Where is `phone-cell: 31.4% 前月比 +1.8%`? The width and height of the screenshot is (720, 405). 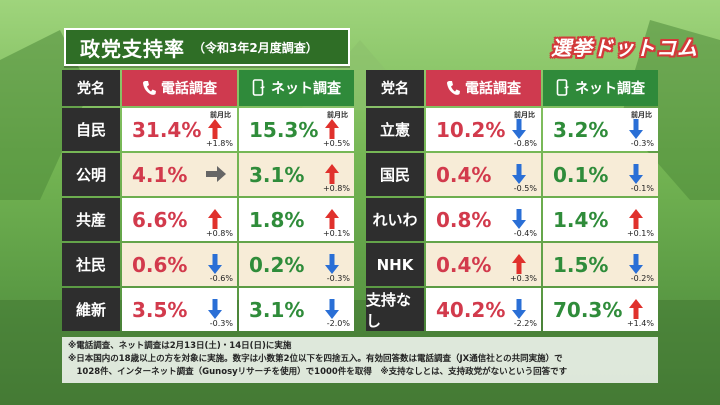 phone-cell: 31.4% 前月比 +1.8% is located at coordinates (179, 129).